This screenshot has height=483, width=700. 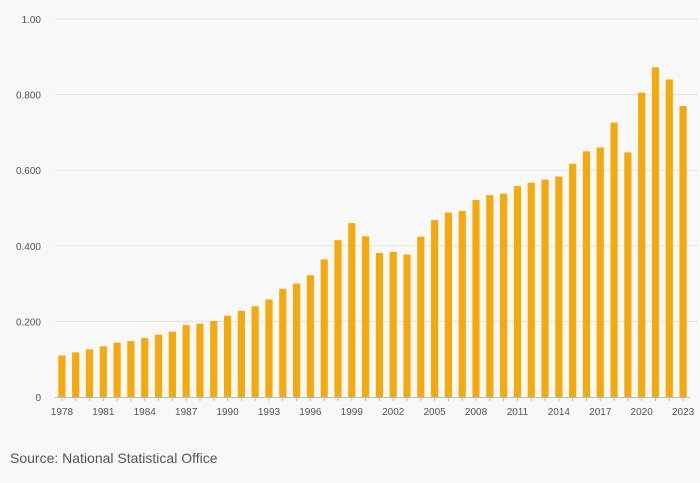 I want to click on x-tick-label: 2008, so click(x=476, y=412).